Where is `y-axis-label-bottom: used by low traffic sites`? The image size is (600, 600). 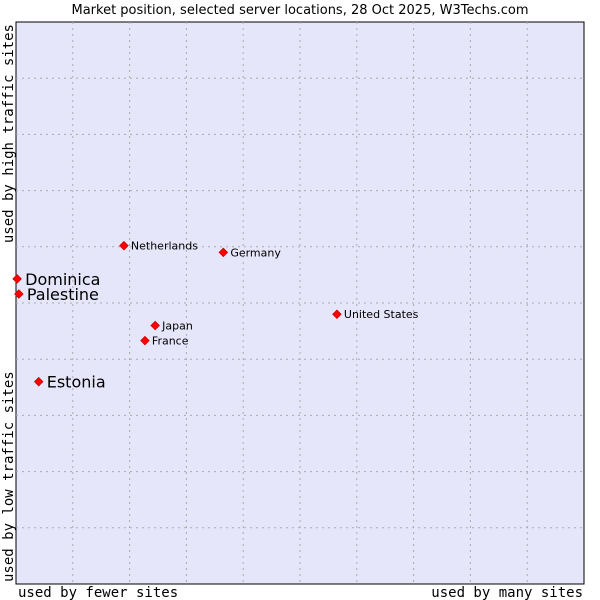 y-axis-label-bottom: used by low traffic sites is located at coordinates (9, 476).